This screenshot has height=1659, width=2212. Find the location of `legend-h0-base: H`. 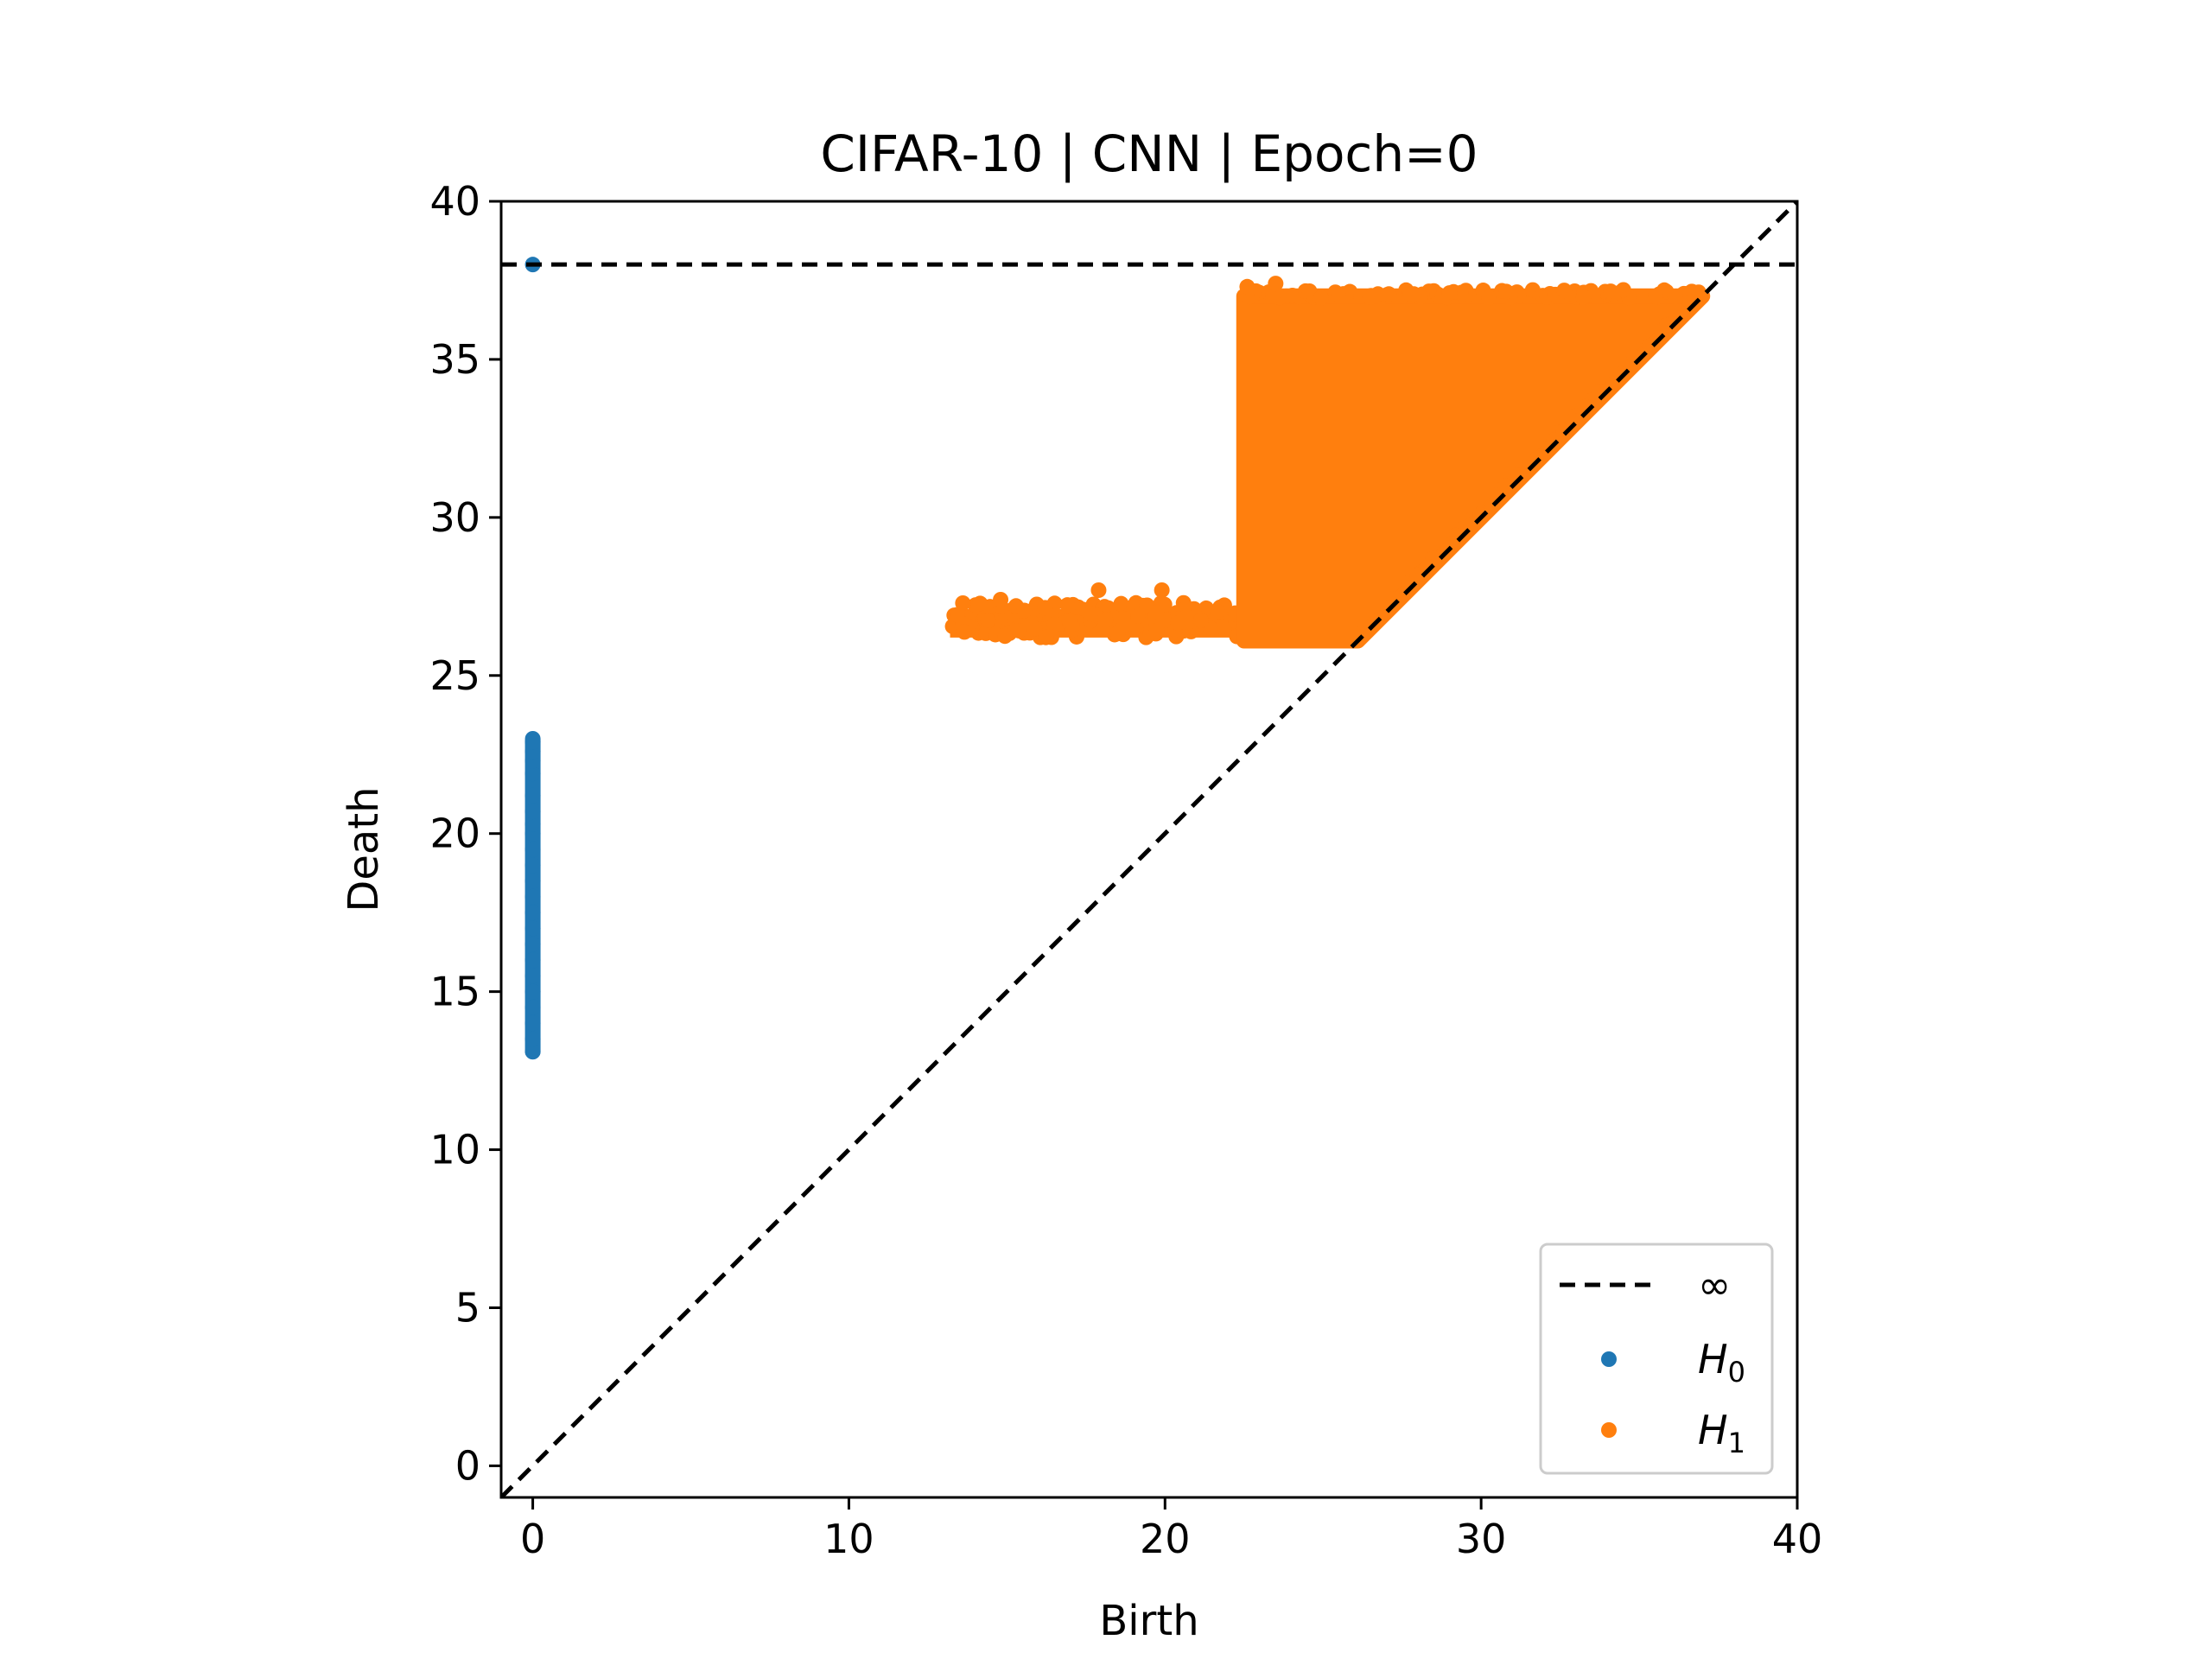

legend-h0-base: H is located at coordinates (1713, 1359).